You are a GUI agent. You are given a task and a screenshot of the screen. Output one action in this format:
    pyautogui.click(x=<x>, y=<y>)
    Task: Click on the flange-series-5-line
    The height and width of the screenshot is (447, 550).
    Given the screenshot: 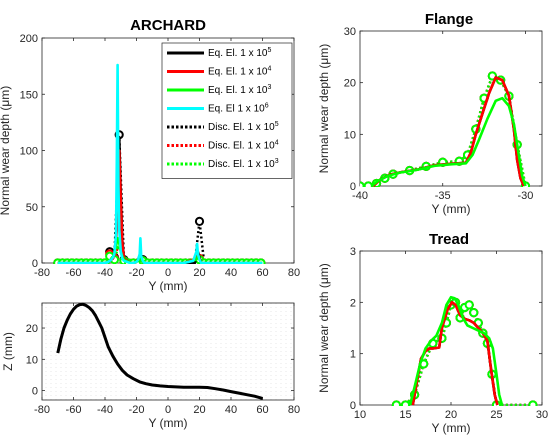 What is the action you would take?
    pyautogui.click(x=443, y=130)
    